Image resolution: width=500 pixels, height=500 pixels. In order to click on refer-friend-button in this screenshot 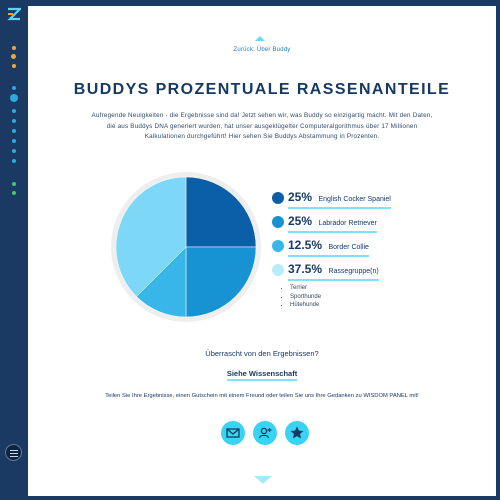, I will do `click(265, 433)`.